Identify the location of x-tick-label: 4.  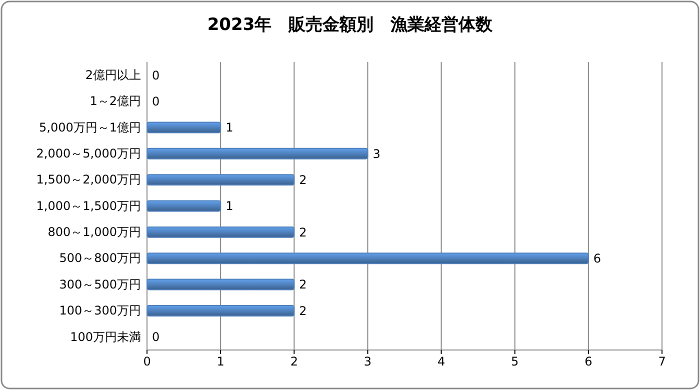
(441, 361).